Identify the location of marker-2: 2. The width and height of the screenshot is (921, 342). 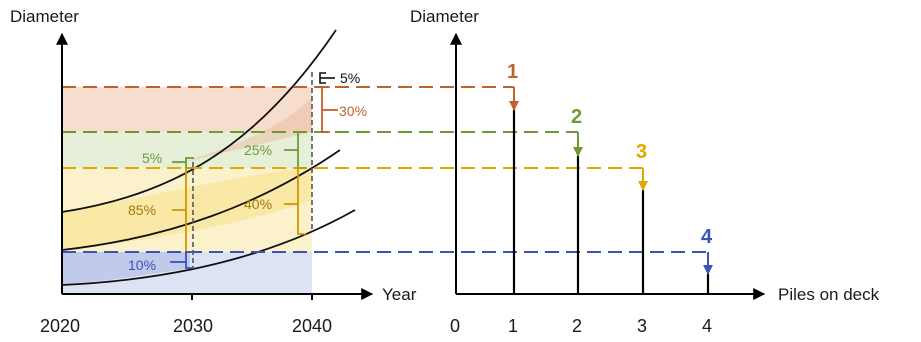
(576, 117).